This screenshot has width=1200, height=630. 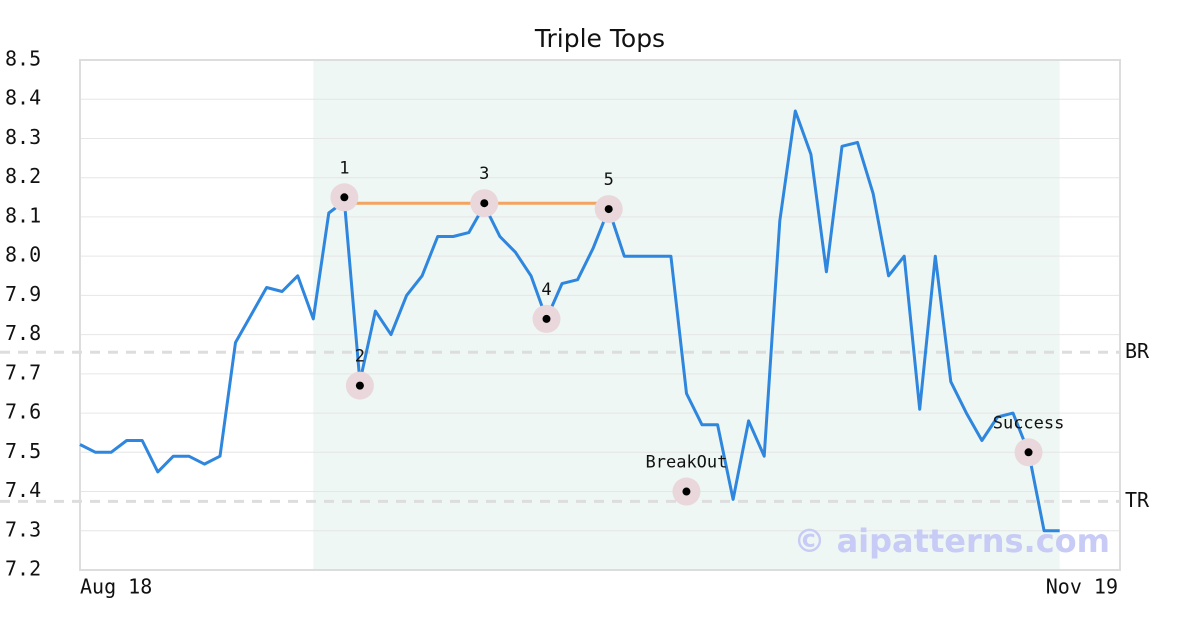 What do you see at coordinates (609, 180) in the screenshot?
I see `annotation-label: 5` at bounding box center [609, 180].